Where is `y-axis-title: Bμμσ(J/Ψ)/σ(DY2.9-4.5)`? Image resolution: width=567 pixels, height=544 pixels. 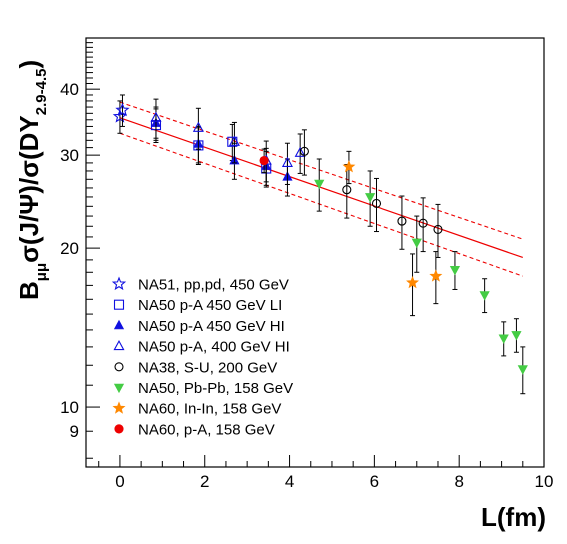 y-axis-title: Bμμσ(J/Ψ)/σ(DY2.9-4.5) is located at coordinates (32, 180).